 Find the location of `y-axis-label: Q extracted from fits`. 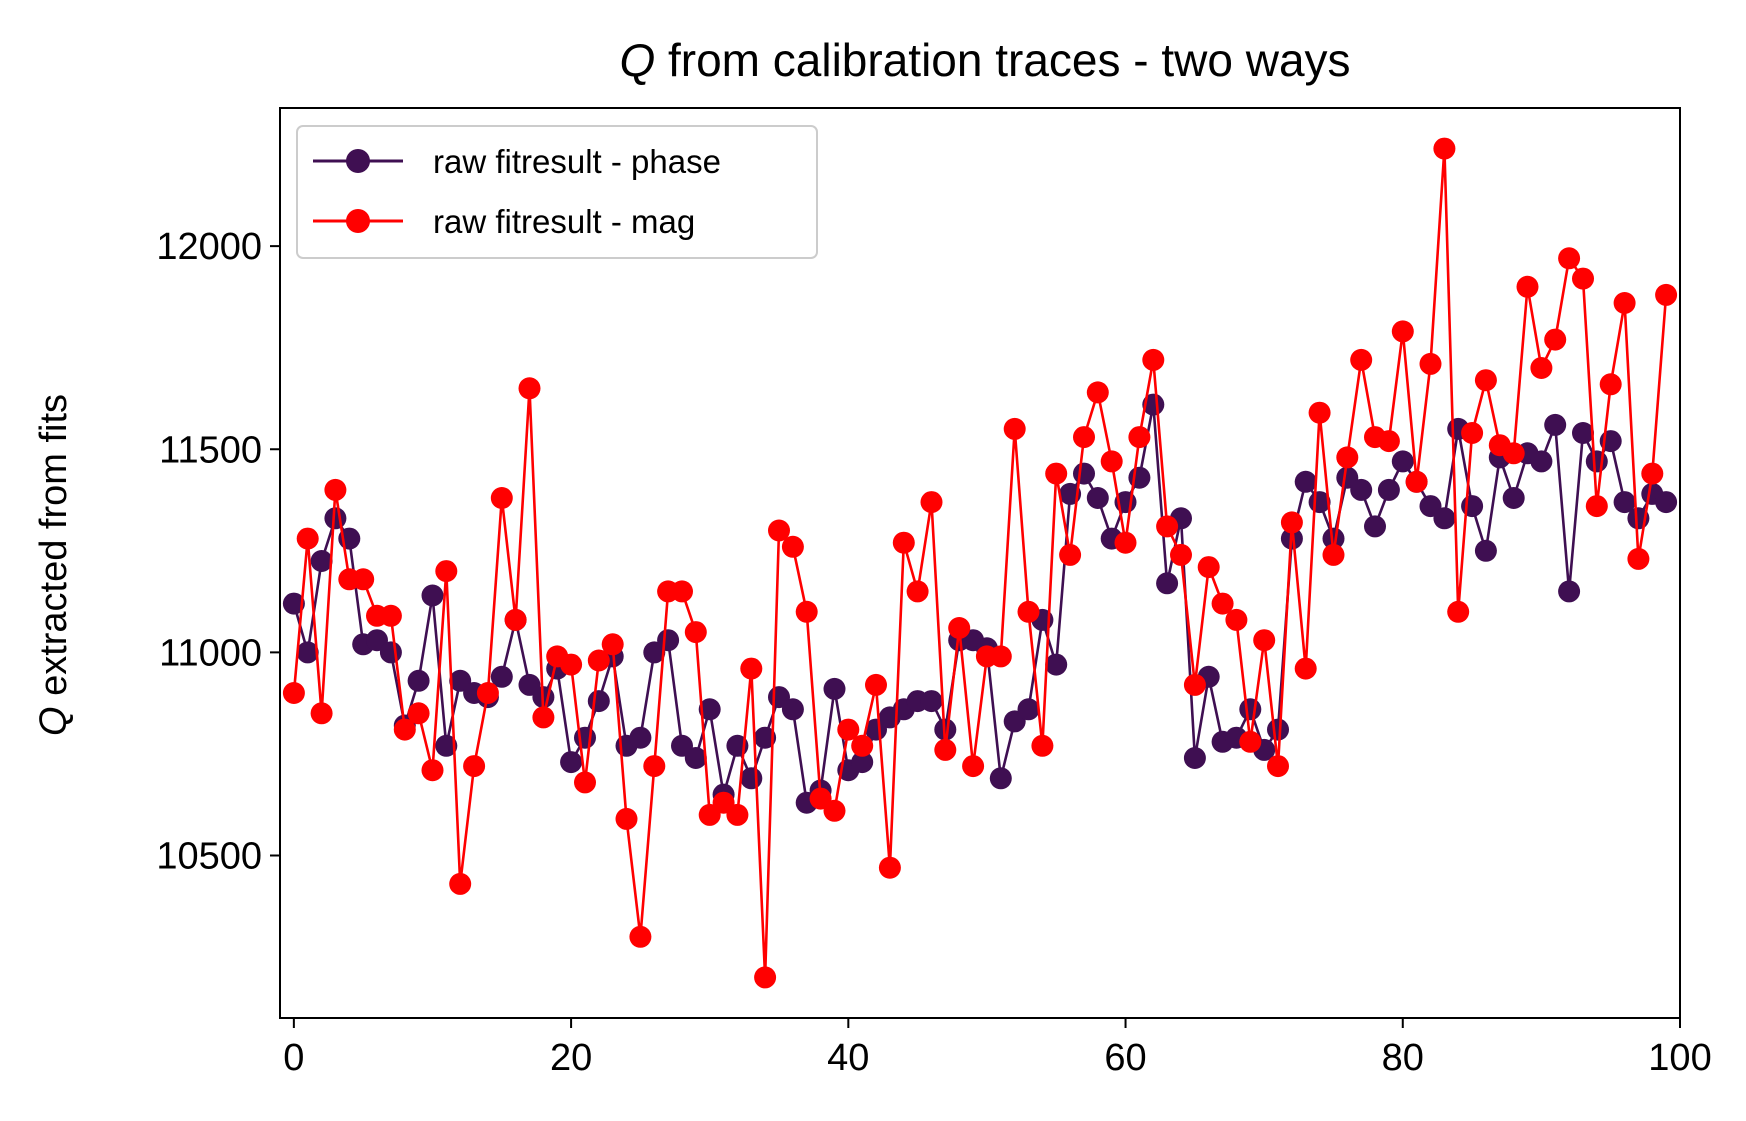

y-axis-label: Q extracted from fits is located at coordinates (54, 565).